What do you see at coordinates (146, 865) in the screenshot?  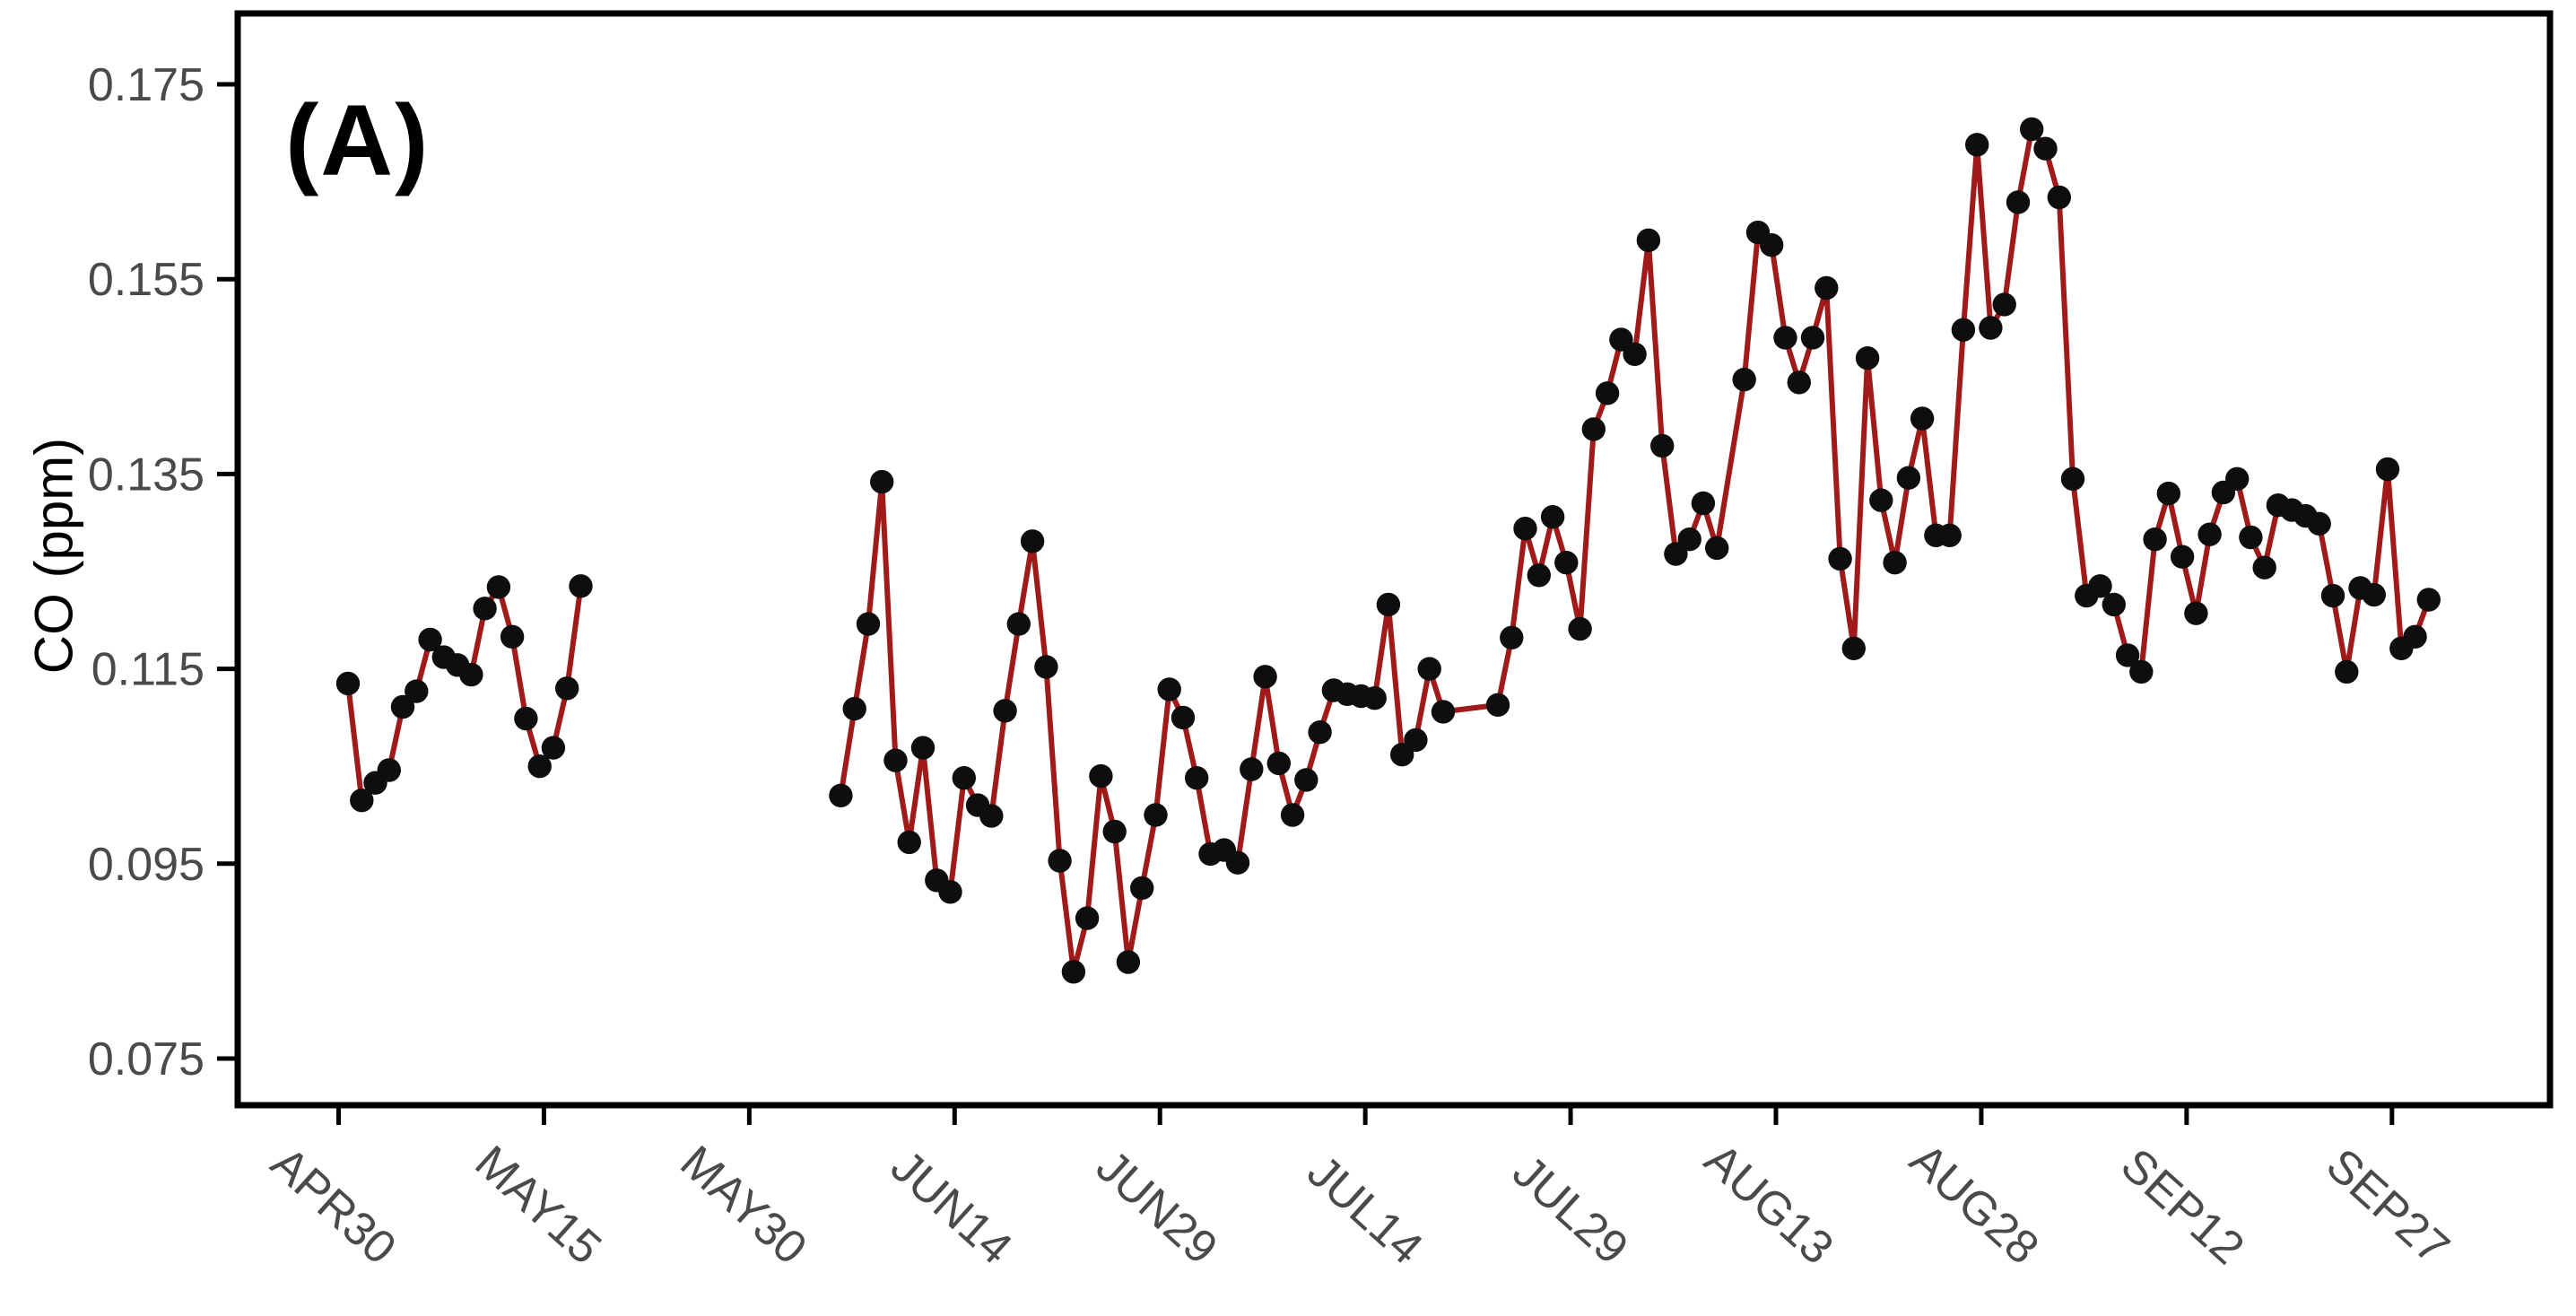 I see `y-tick-label: 0.095` at bounding box center [146, 865].